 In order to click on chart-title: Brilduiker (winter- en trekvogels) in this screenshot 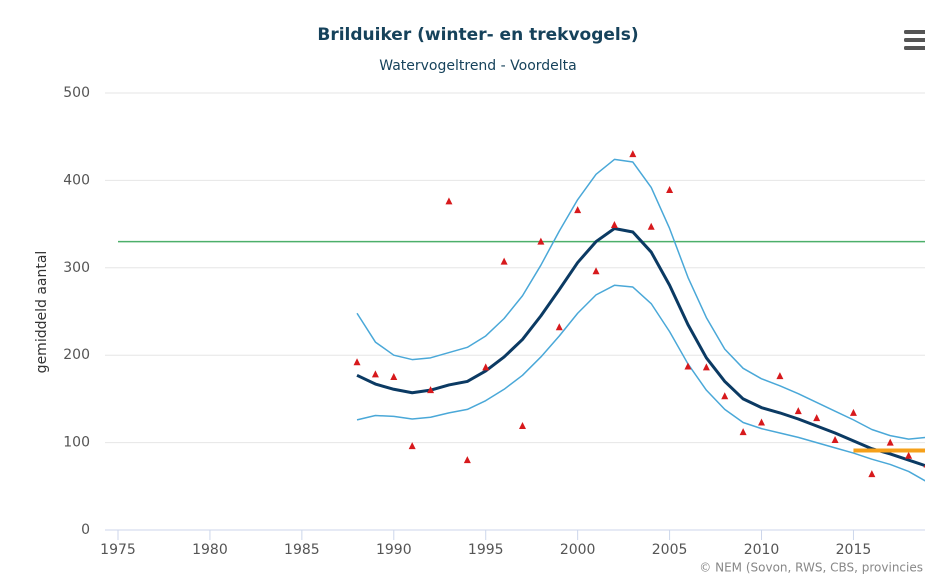, I will do `click(477, 35)`.